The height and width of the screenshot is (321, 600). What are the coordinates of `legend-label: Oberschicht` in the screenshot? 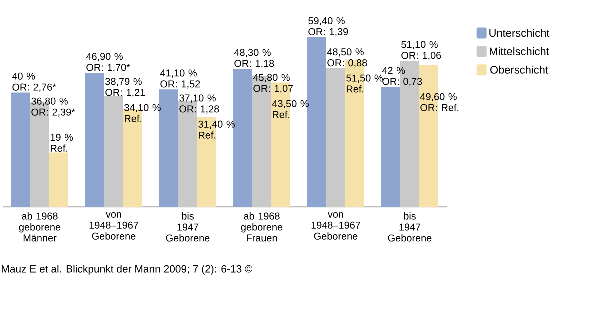 It's located at (519, 70).